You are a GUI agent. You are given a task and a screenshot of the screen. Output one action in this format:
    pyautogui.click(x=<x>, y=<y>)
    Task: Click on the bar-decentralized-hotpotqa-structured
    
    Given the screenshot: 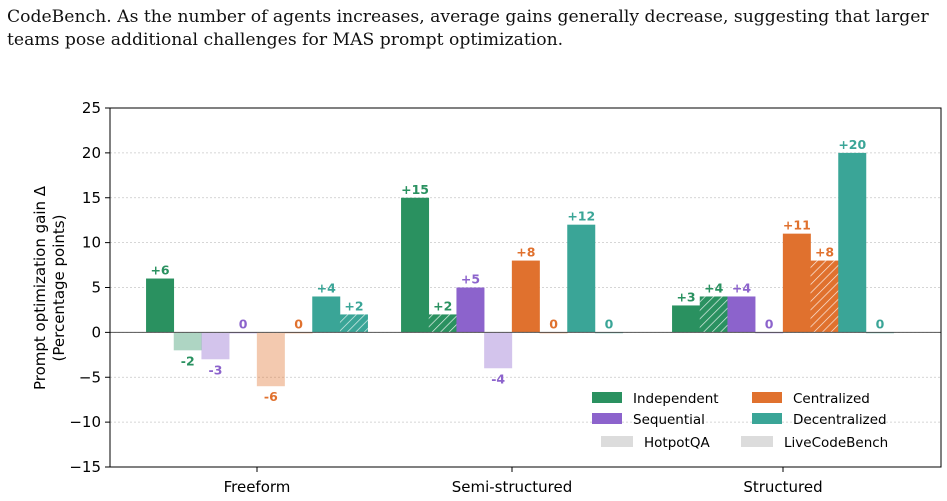 What is the action you would take?
    pyautogui.click(x=852, y=242)
    